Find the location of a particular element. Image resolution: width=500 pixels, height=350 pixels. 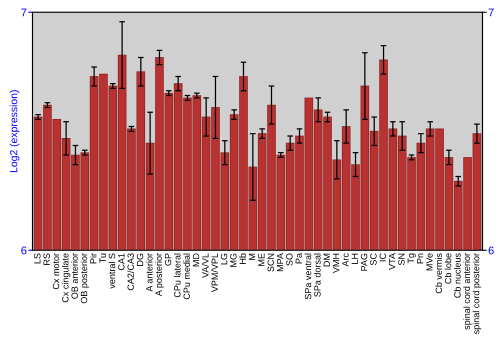

x-tick-label: VMH is located at coordinates (336, 264).